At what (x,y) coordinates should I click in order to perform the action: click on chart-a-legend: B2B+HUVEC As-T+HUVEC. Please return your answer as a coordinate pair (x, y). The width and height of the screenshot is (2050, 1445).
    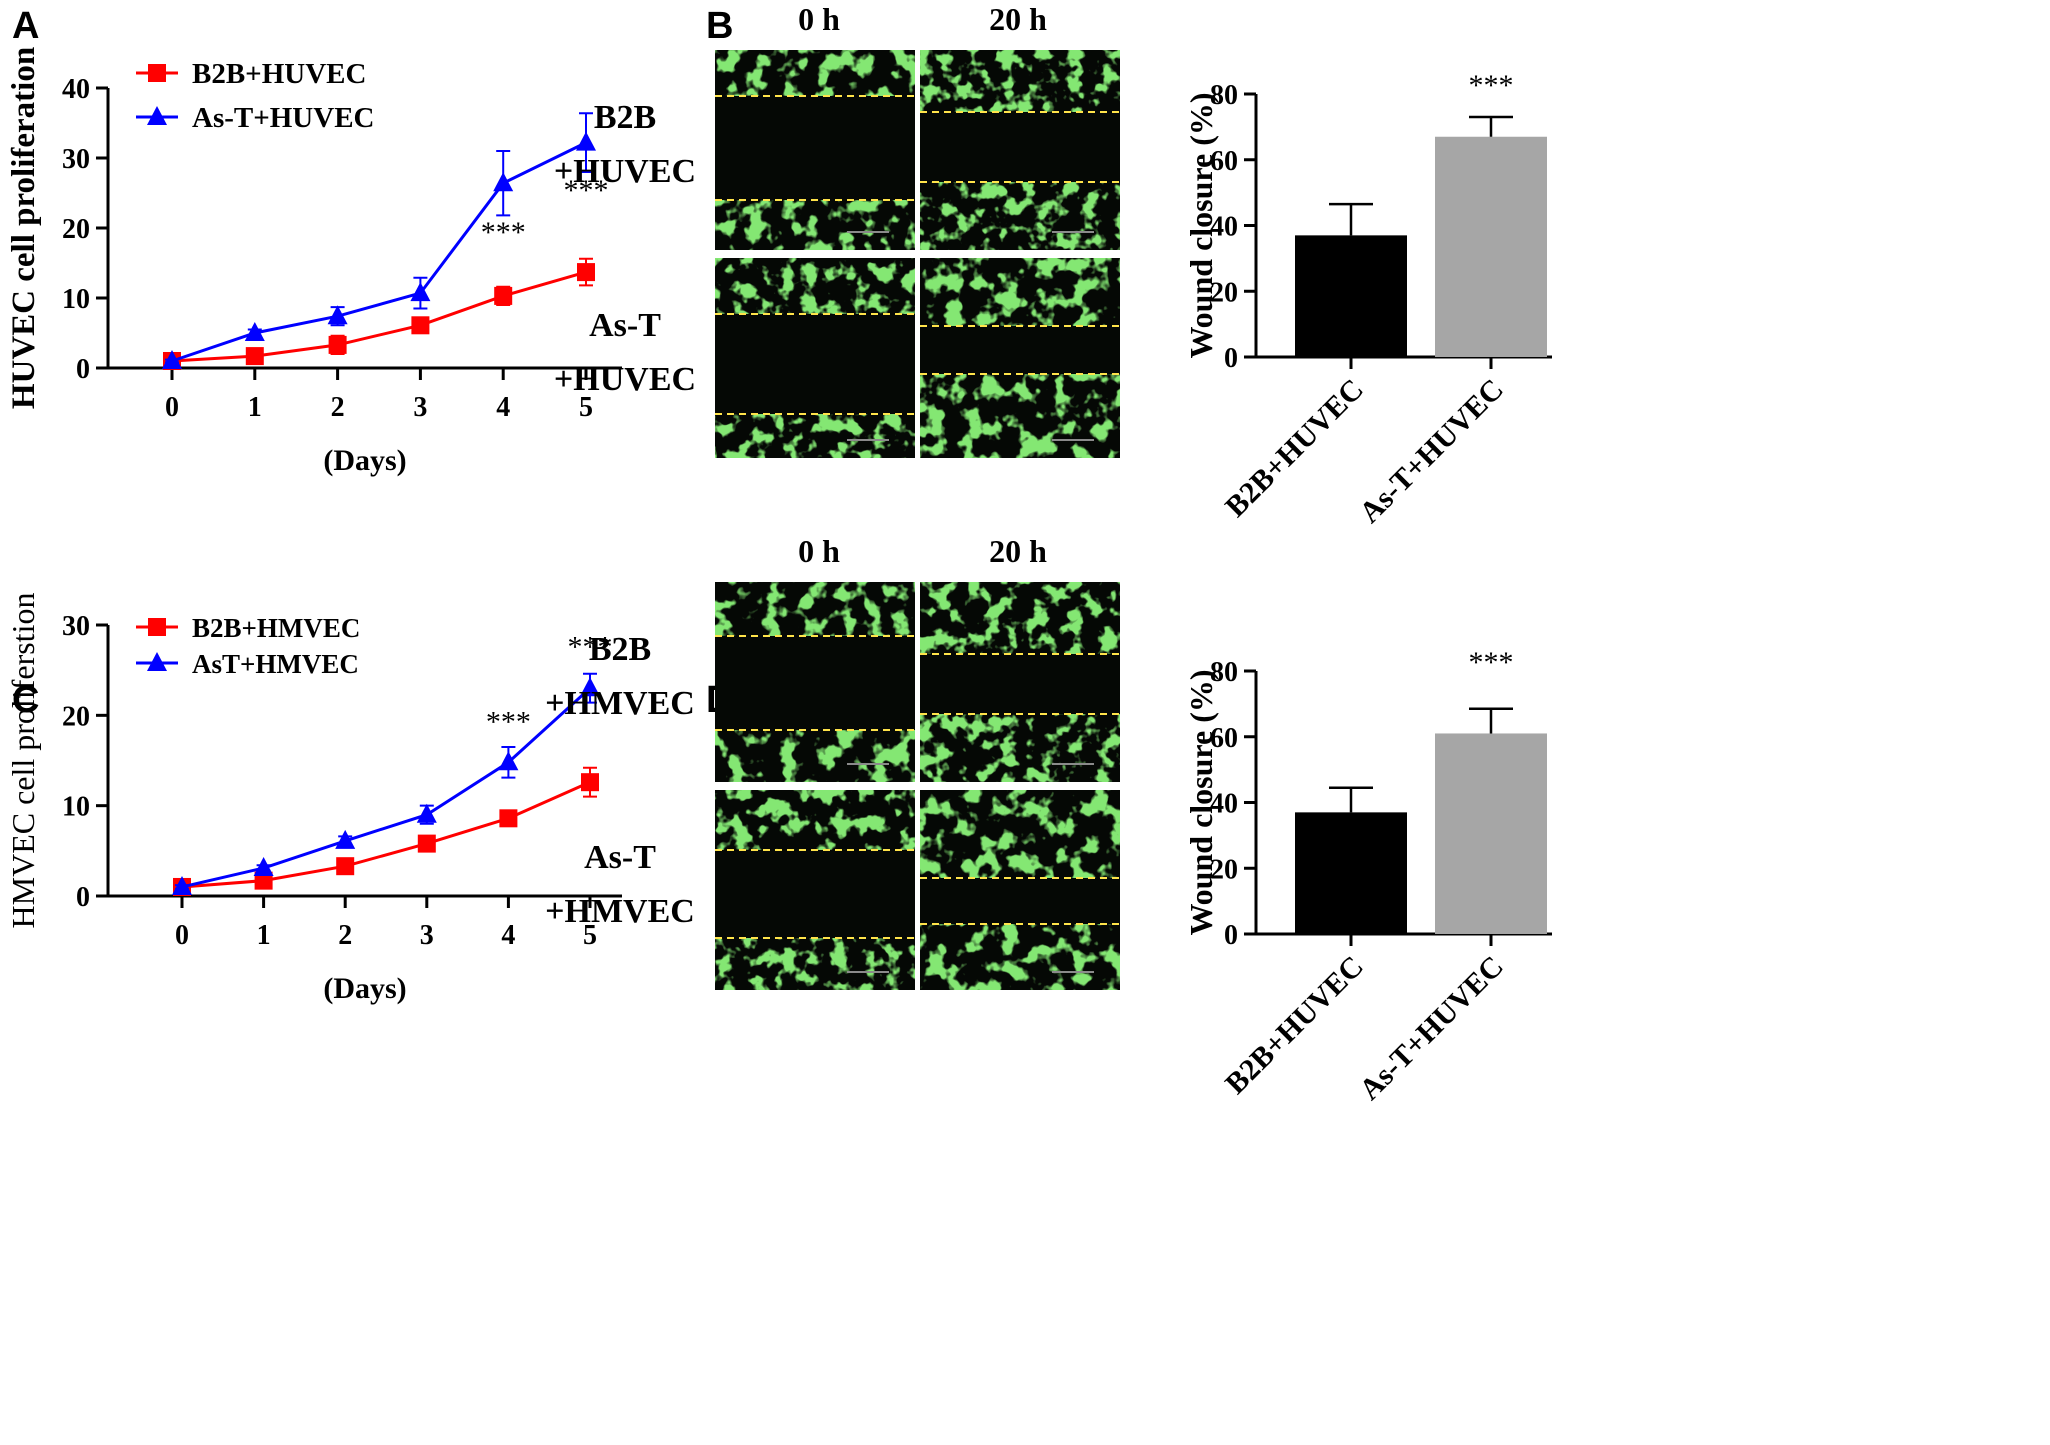
    Looking at the image, I should click on (255, 96).